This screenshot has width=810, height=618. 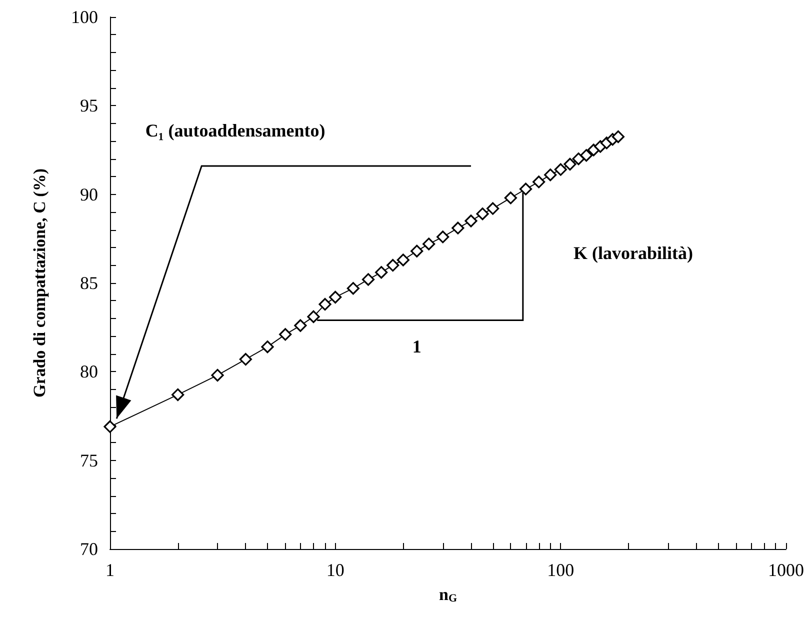 What do you see at coordinates (89, 460) in the screenshot?
I see `y-tick-label: 75` at bounding box center [89, 460].